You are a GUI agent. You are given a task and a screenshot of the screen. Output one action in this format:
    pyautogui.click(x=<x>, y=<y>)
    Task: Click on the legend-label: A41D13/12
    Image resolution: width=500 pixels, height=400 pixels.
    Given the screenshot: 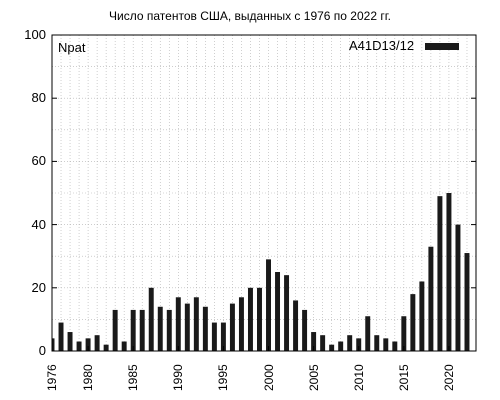 What is the action you would take?
    pyautogui.click(x=382, y=45)
    